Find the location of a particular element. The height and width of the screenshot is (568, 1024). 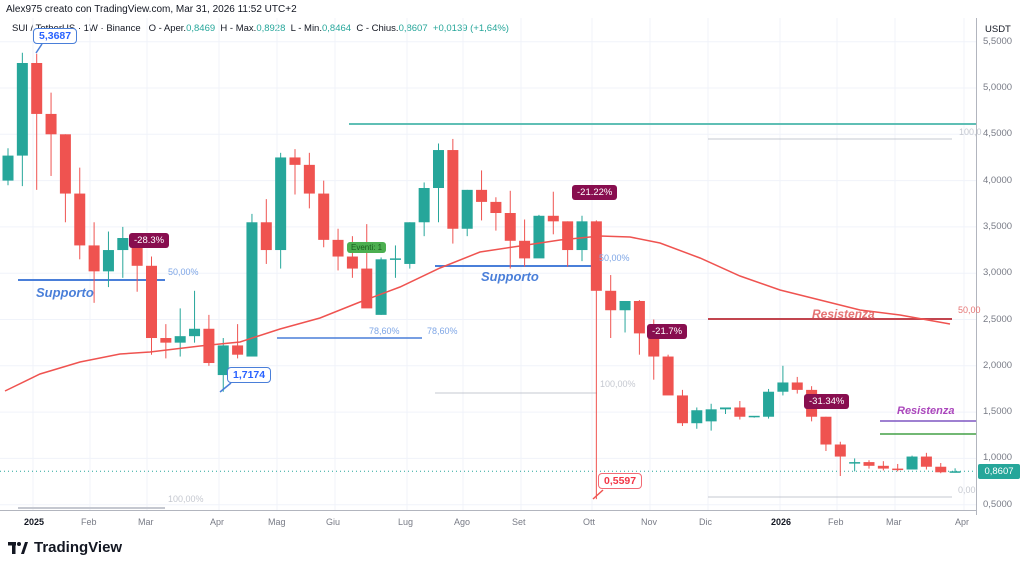

fib-label-786-a: 78,60% is located at coordinates (384, 331).